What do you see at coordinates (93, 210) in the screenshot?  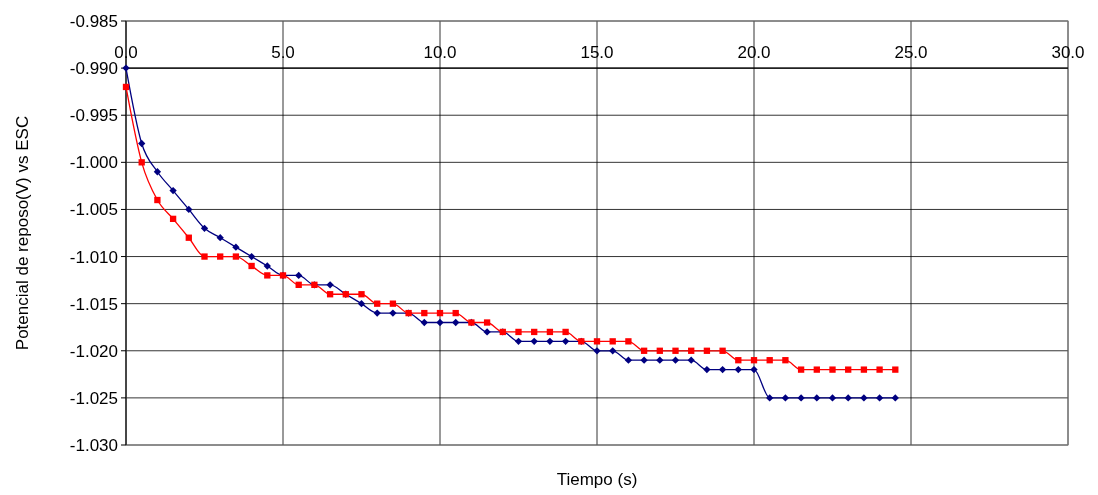 I see `y-tick-label: -1.005` at bounding box center [93, 210].